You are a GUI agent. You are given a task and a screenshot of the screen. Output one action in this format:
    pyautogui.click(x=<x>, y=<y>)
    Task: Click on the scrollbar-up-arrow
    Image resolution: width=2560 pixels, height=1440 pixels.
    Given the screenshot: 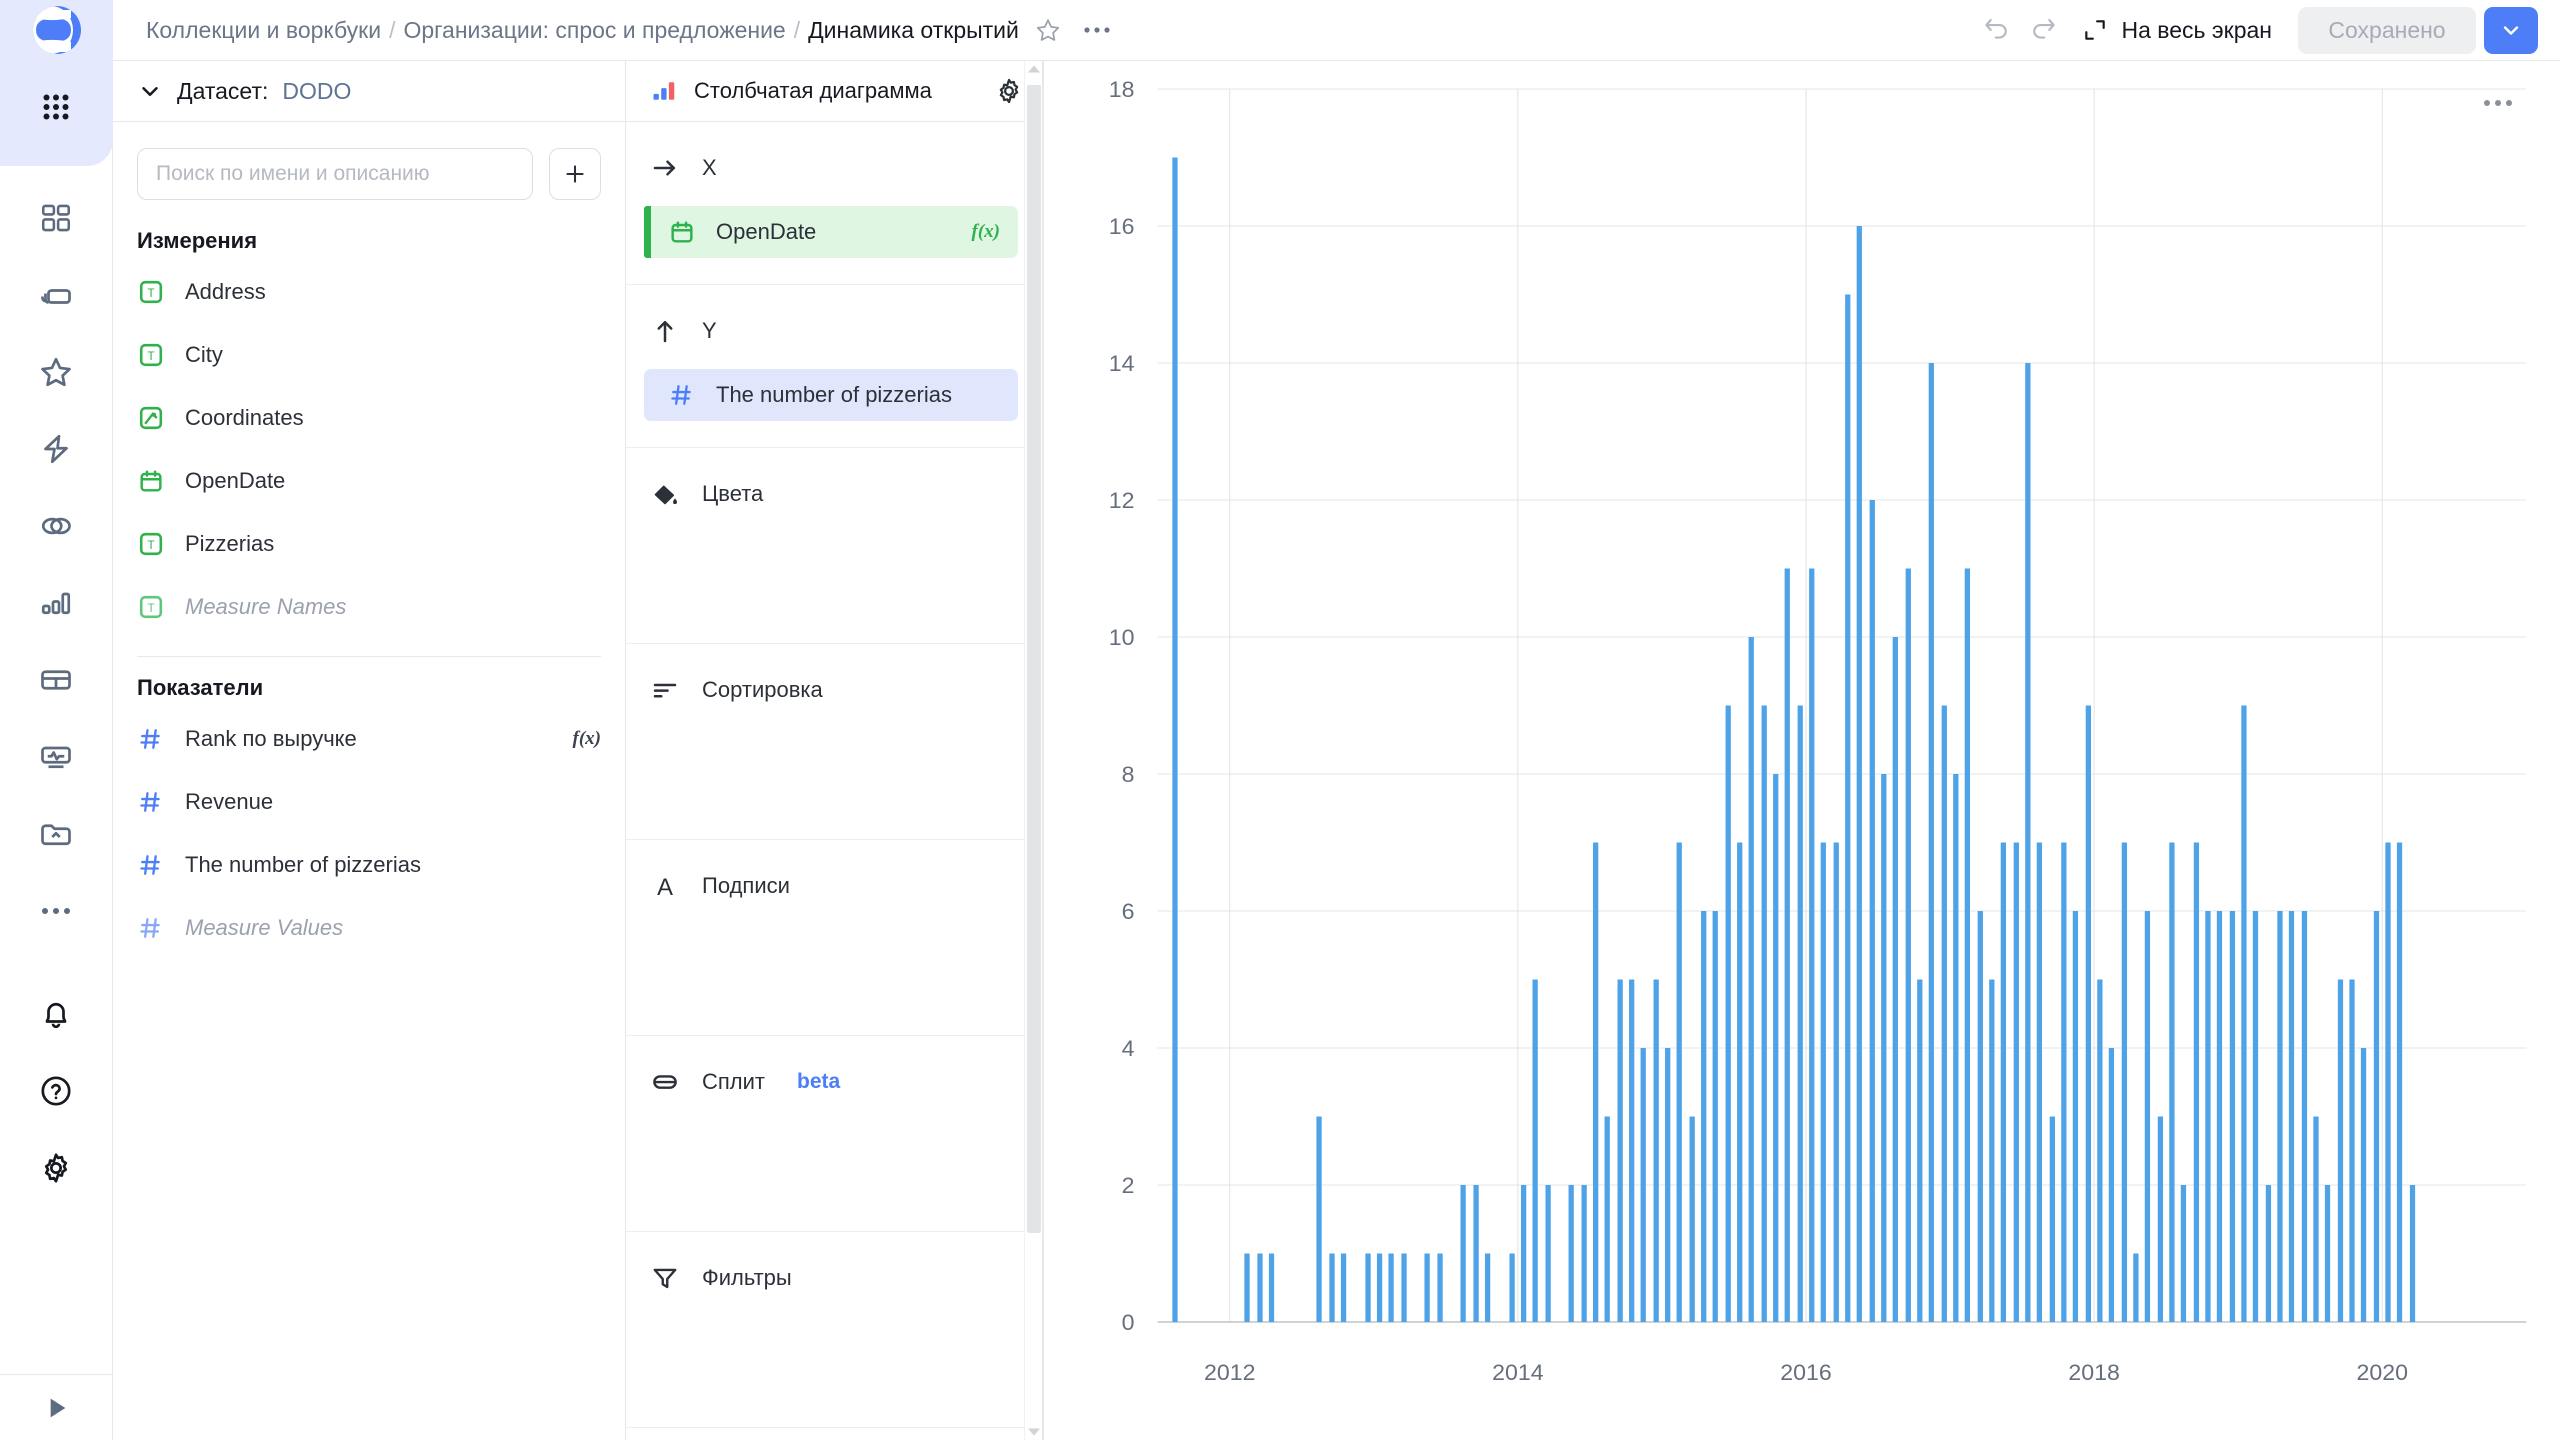 What is the action you would take?
    pyautogui.click(x=1034, y=69)
    